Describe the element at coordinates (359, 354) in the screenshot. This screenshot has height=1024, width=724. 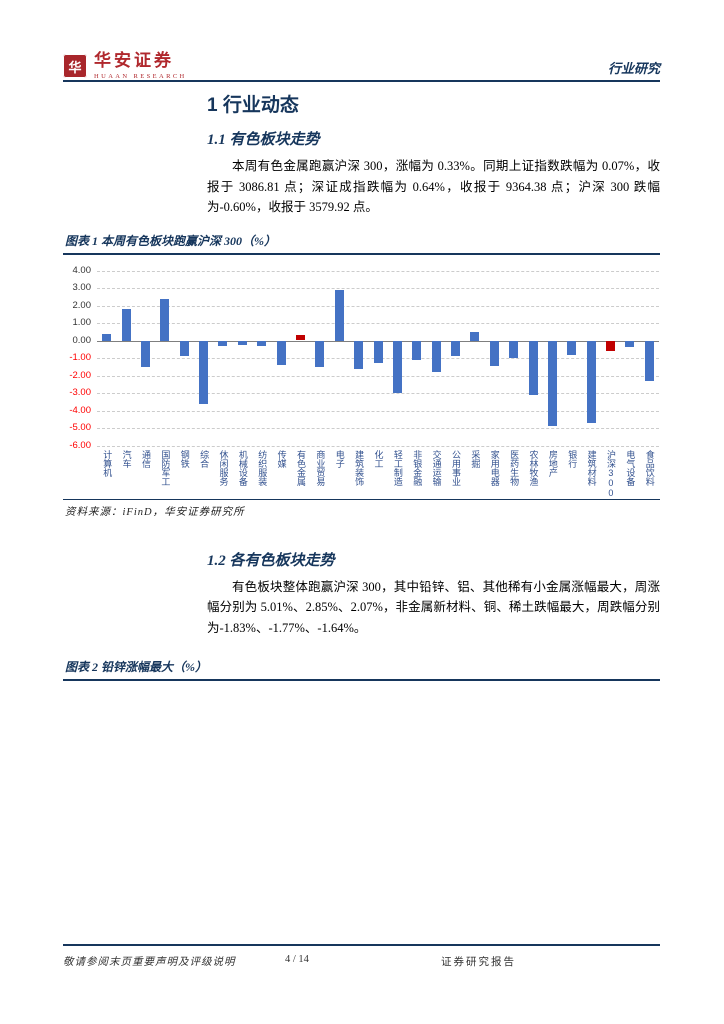
I see `bar-建筑装饰` at that location.